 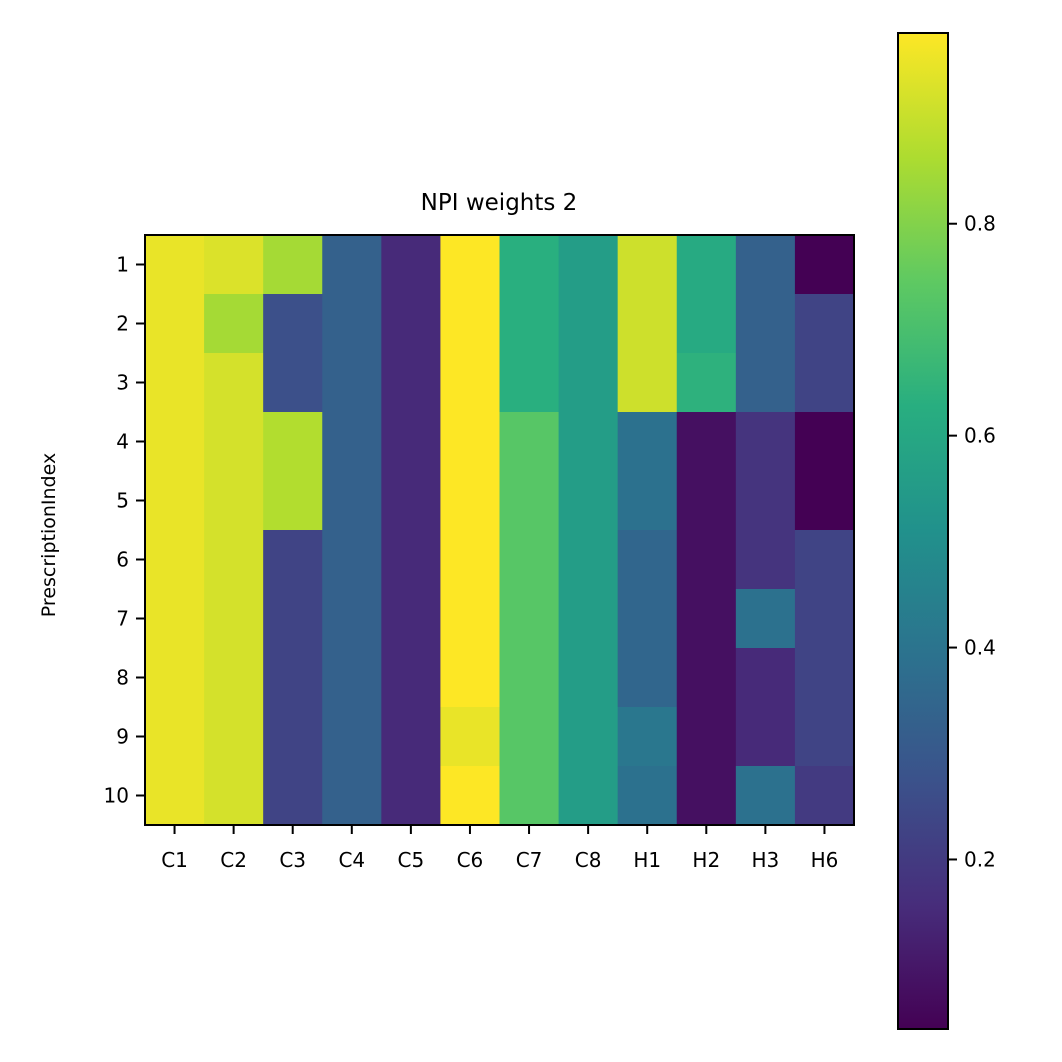 What do you see at coordinates (765, 560) in the screenshot?
I see `heatmap-cell-r6-c11` at bounding box center [765, 560].